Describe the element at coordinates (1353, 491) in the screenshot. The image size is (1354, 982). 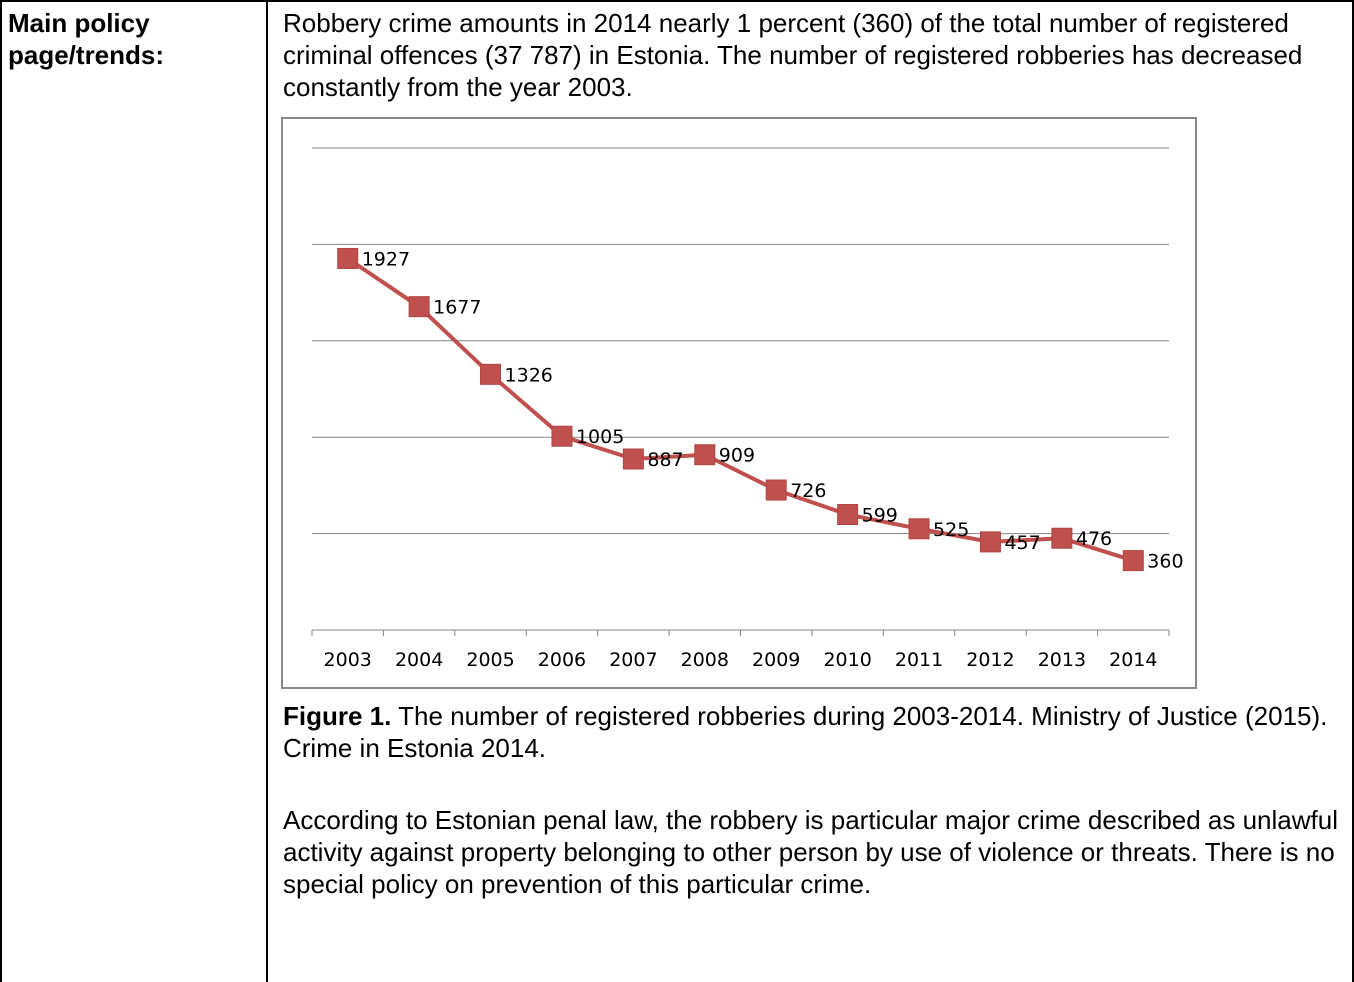
I see `table-right-border` at that location.